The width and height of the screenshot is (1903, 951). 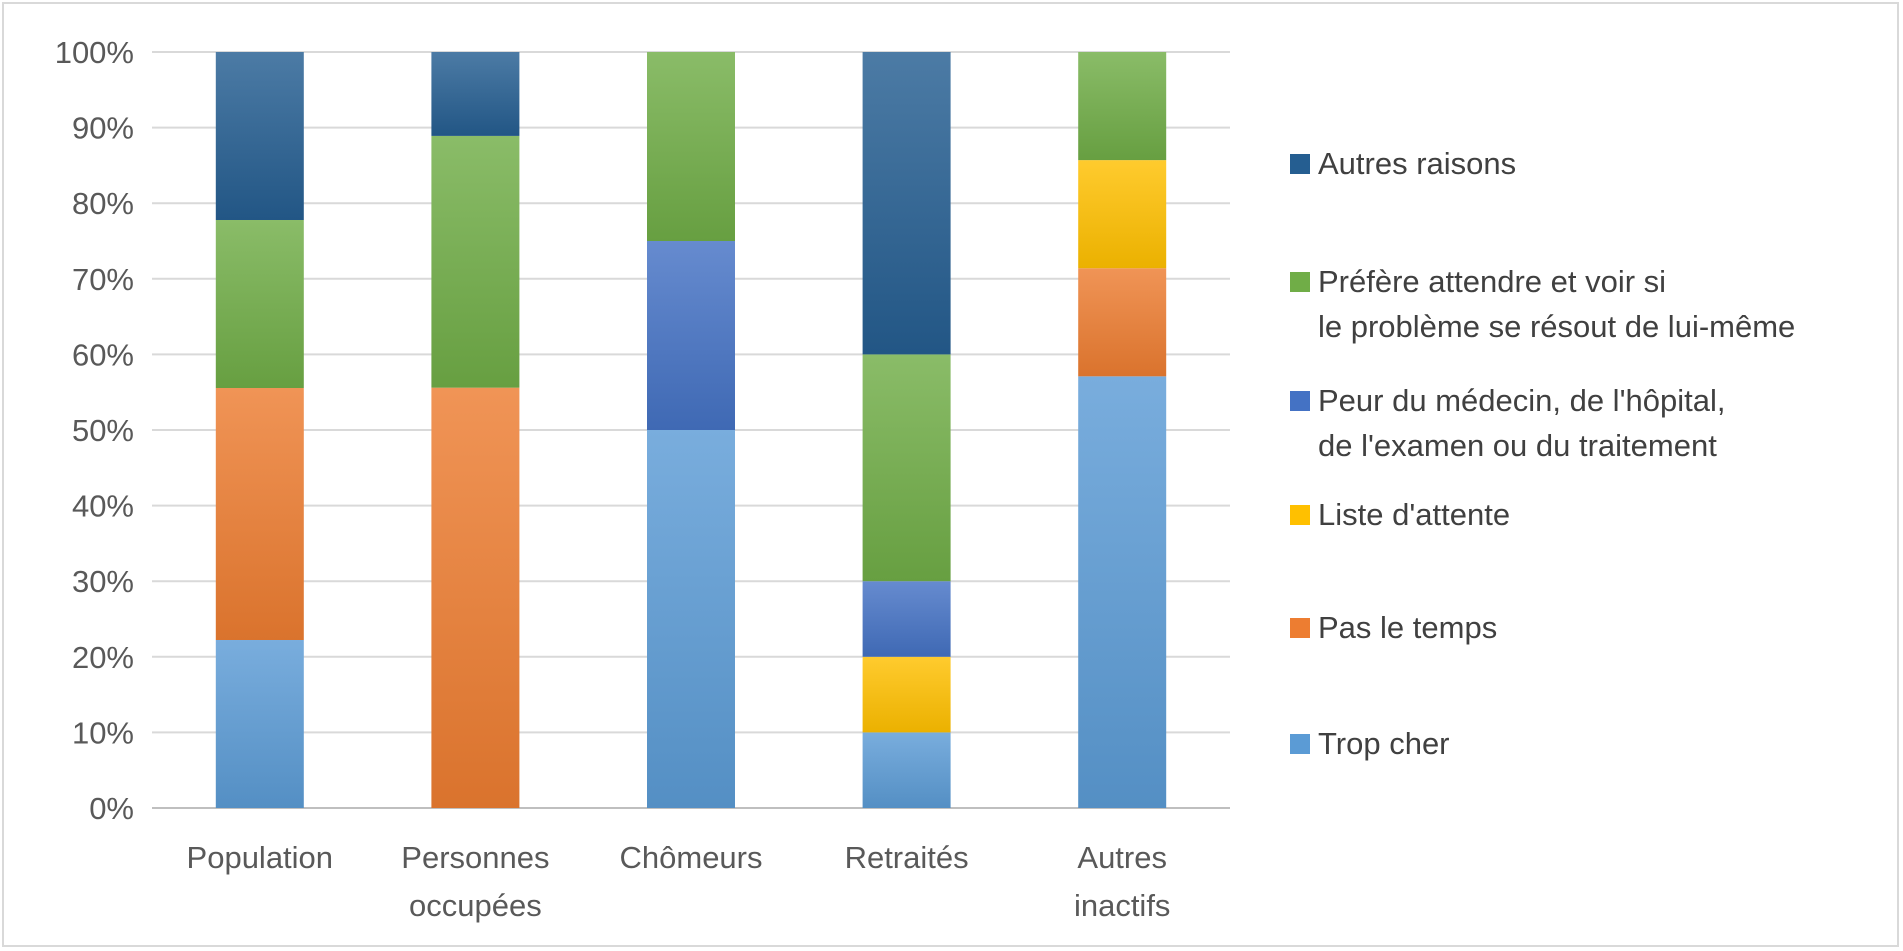 I want to click on bar-segment-retraites-autres-raisons, so click(x=906, y=203).